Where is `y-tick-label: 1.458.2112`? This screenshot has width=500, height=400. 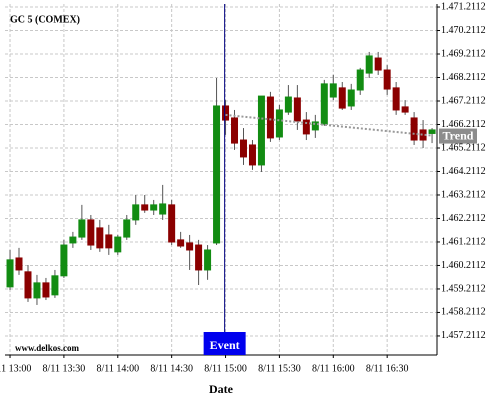
y-tick-label: 1.458.2112 is located at coordinates (463, 312).